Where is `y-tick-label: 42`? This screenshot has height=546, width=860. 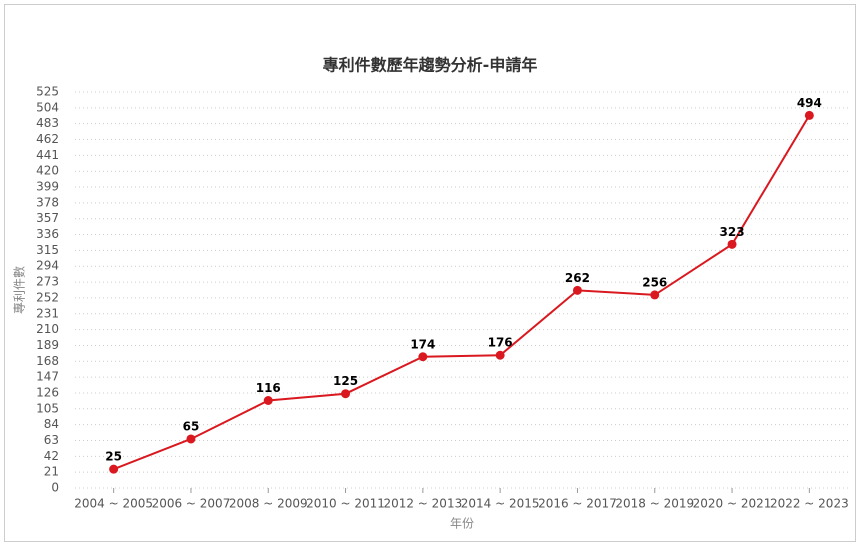
y-tick-label: 42 is located at coordinates (51, 456).